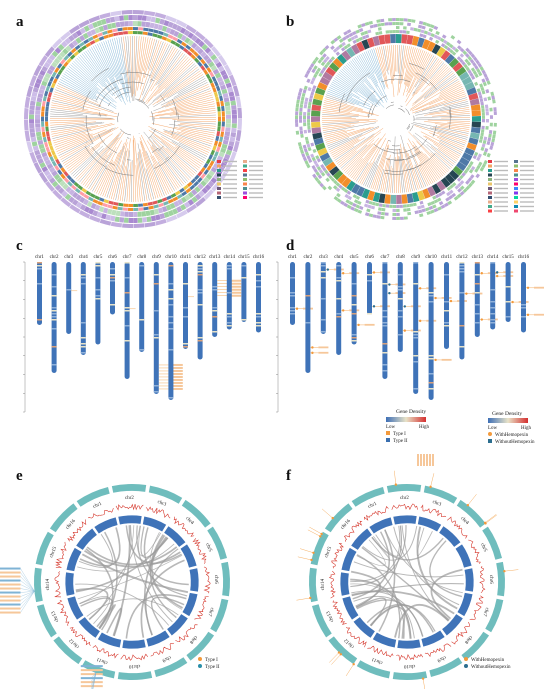  Describe the element at coordinates (349, 643) in the screenshot. I see `circos-chr-label: chr12` at that location.